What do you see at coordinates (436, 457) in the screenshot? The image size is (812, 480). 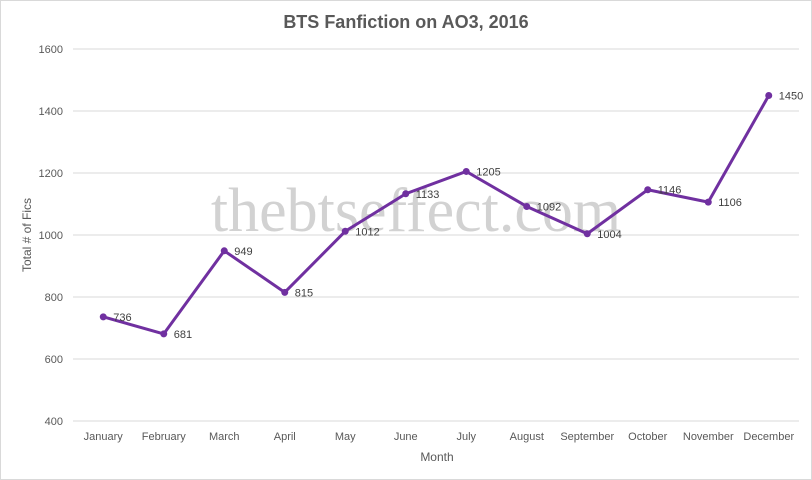 I see `x-axis-title: Month` at bounding box center [436, 457].